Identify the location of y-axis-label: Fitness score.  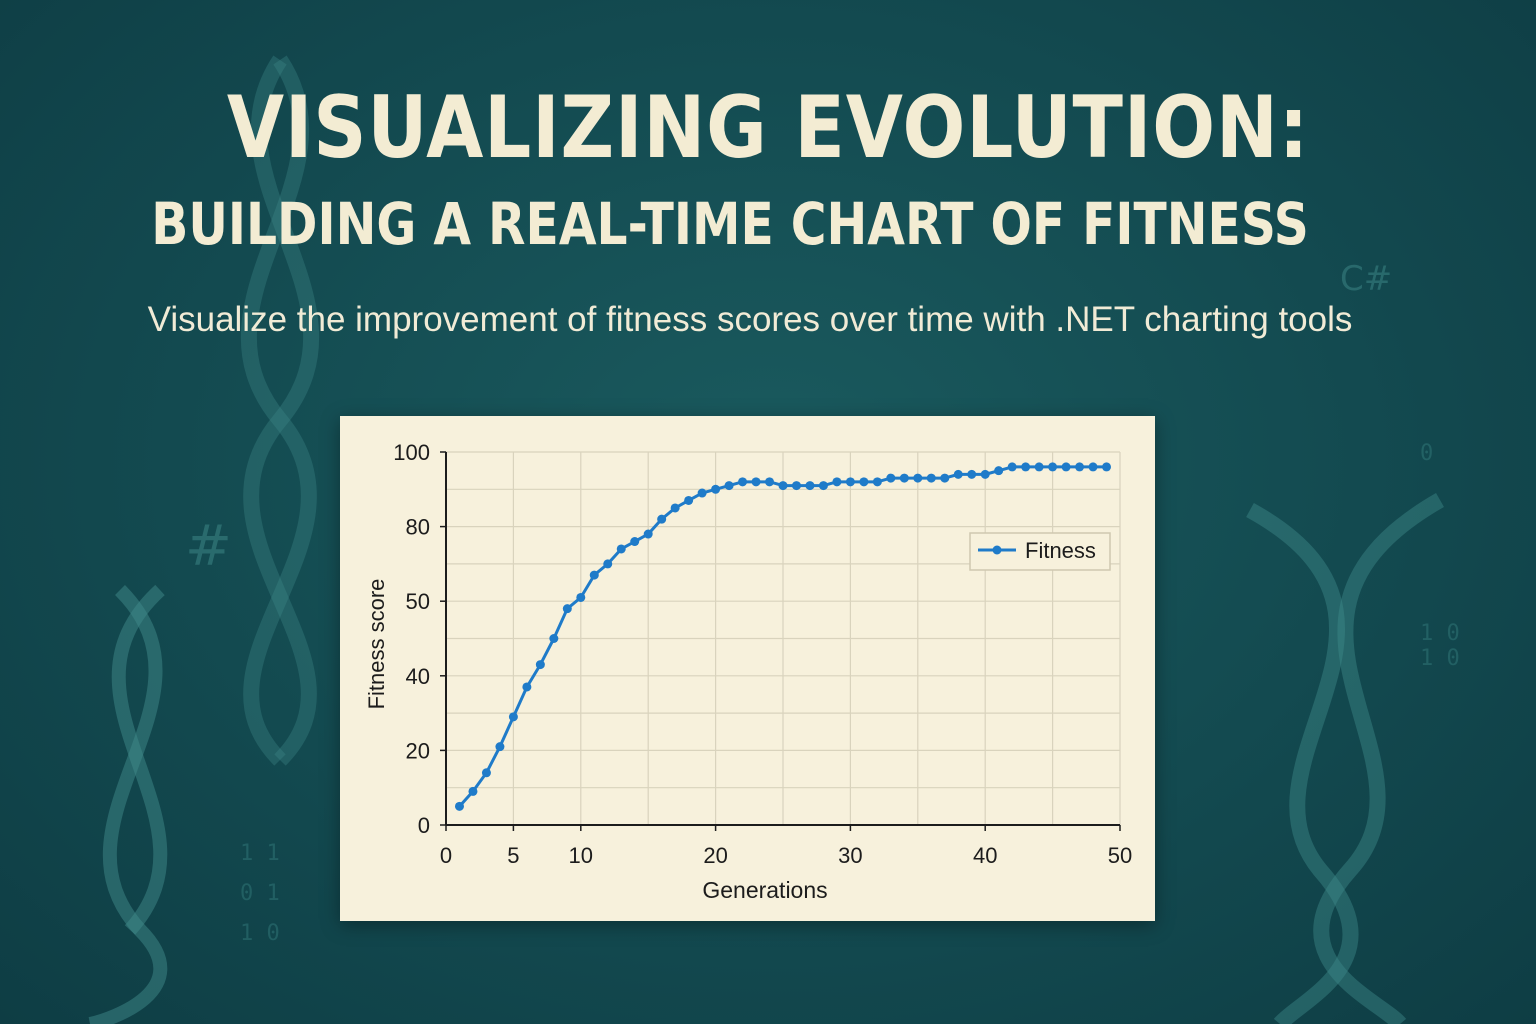
(376, 644).